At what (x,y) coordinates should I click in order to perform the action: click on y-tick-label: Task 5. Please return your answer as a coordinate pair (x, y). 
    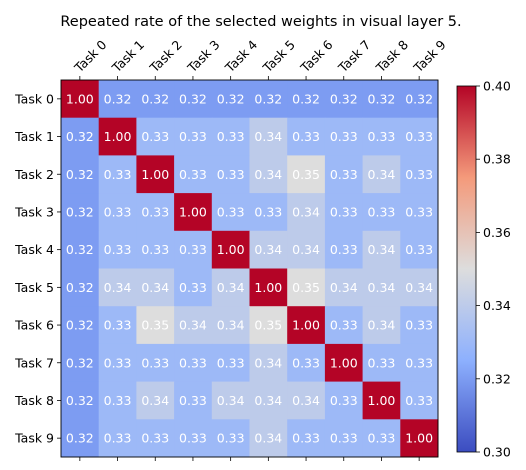
    Looking at the image, I should click on (34, 287).